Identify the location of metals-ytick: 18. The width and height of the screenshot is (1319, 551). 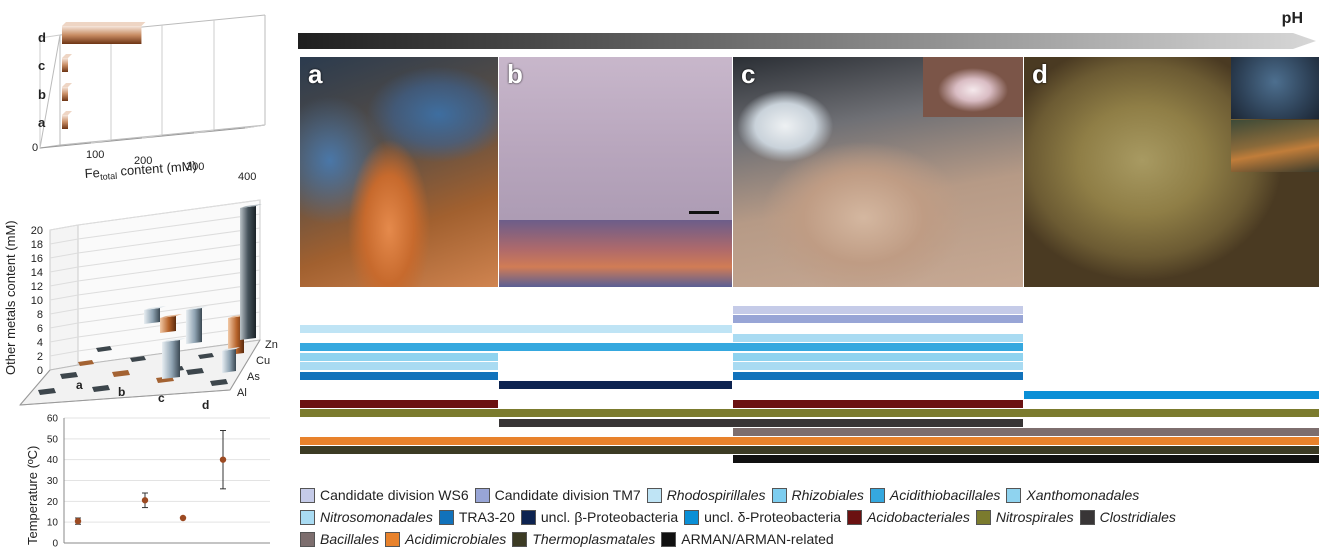
(37, 245).